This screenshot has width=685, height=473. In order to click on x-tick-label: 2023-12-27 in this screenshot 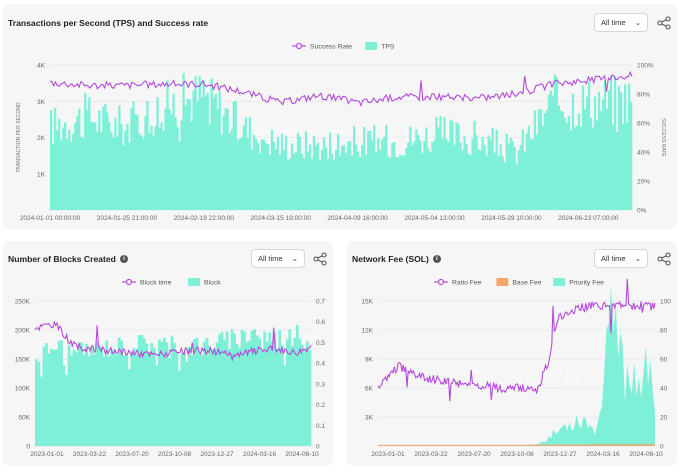, I will do `click(217, 454)`.